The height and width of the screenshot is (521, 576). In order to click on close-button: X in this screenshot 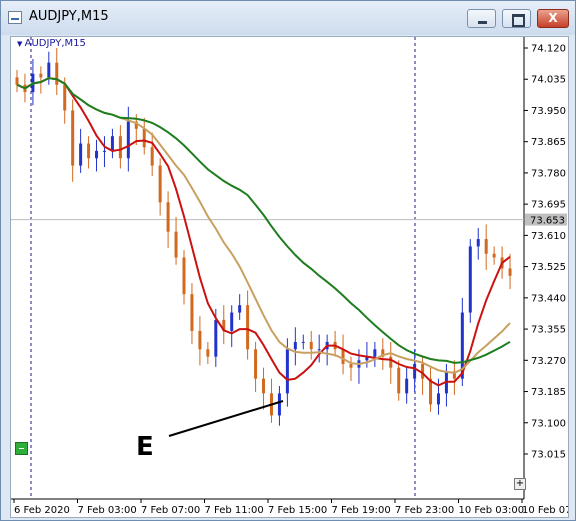, I will do `click(553, 18)`.